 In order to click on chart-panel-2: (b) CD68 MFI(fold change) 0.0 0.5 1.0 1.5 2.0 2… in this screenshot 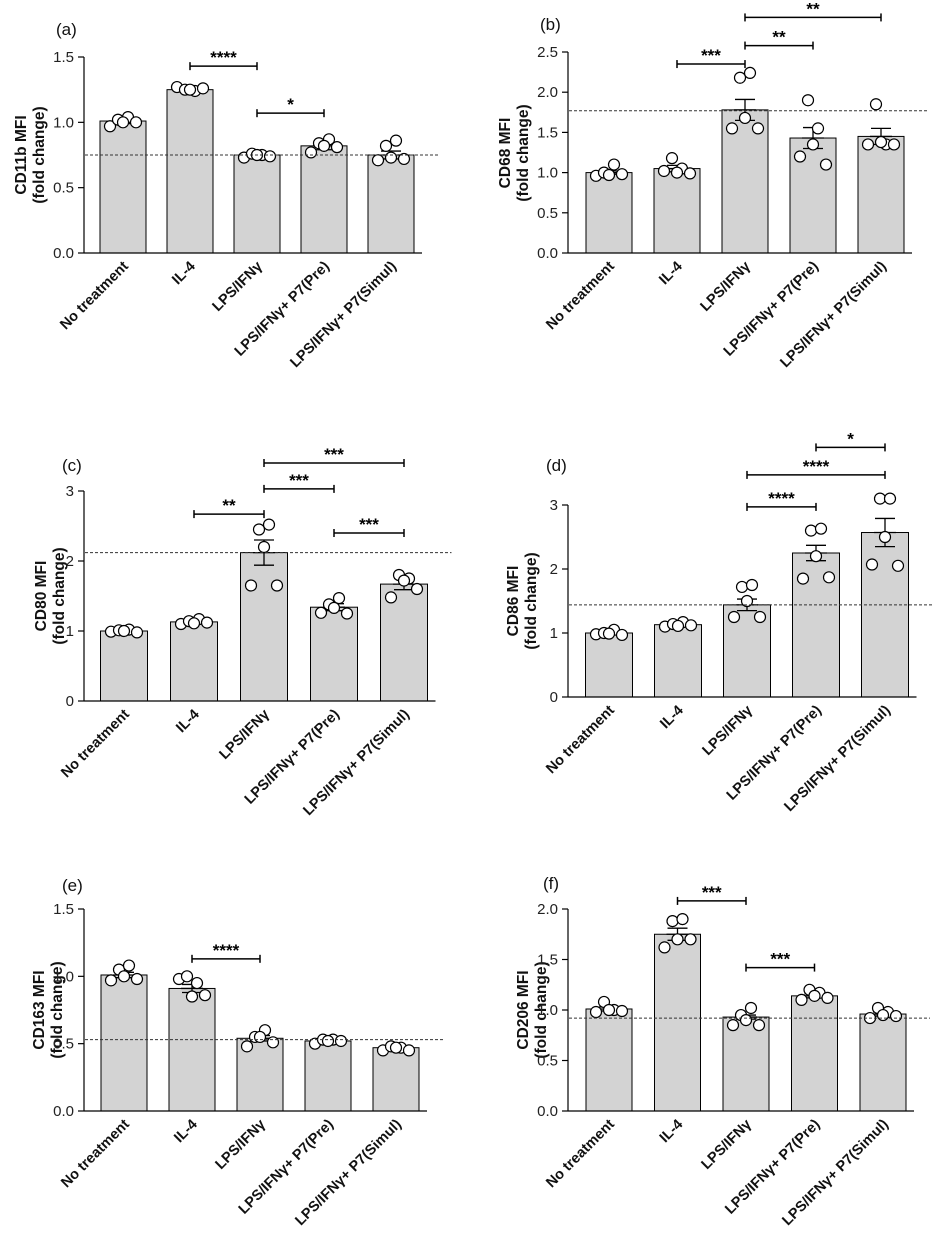, I will do `click(712, 185)`.